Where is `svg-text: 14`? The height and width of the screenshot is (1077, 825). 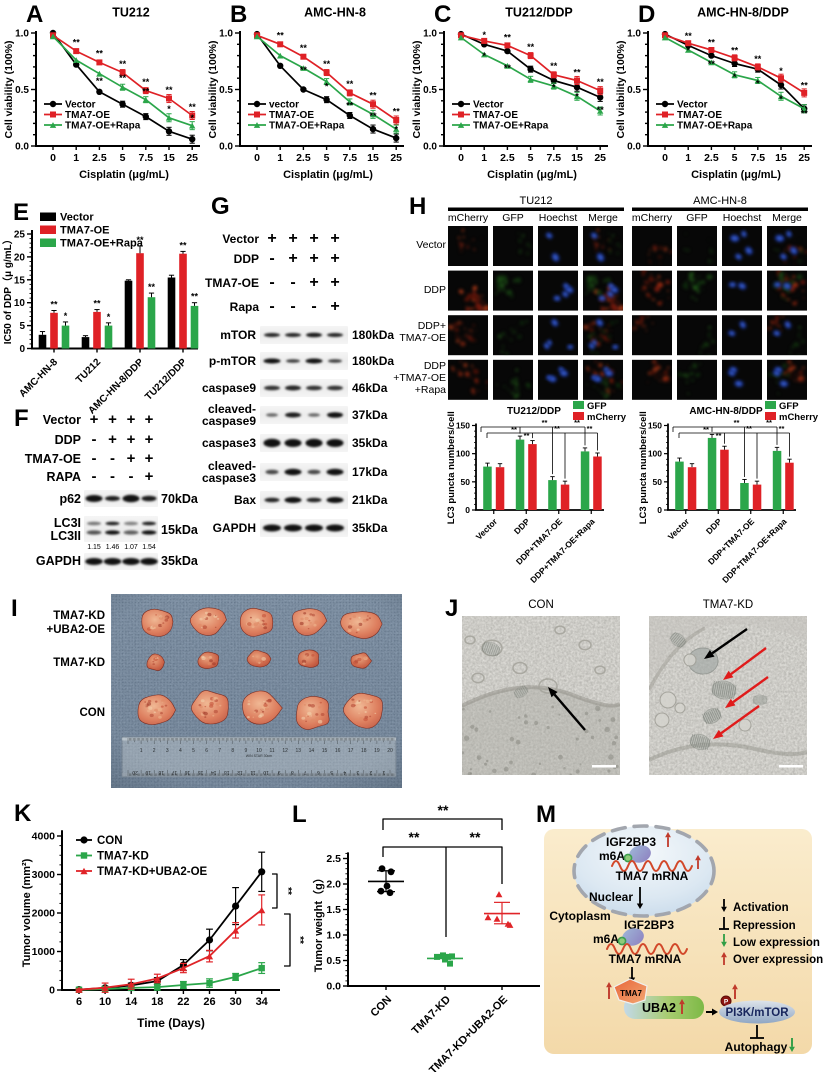 svg-text: 14 is located at coordinates (131, 1002).